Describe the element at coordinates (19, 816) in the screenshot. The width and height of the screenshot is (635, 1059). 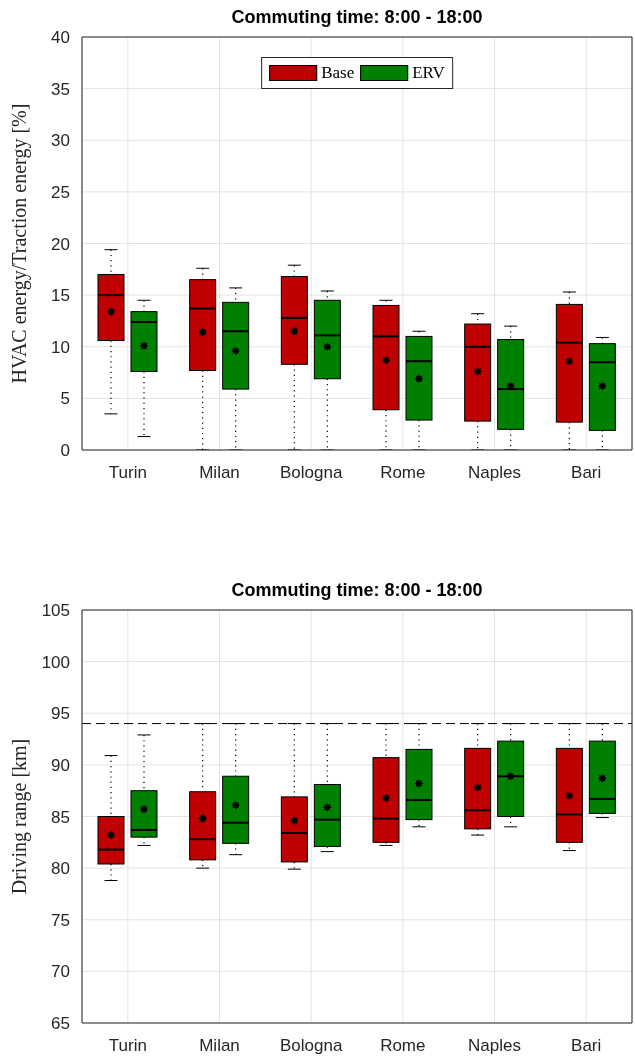
I see `y-axis-title: Driving range [km]` at that location.